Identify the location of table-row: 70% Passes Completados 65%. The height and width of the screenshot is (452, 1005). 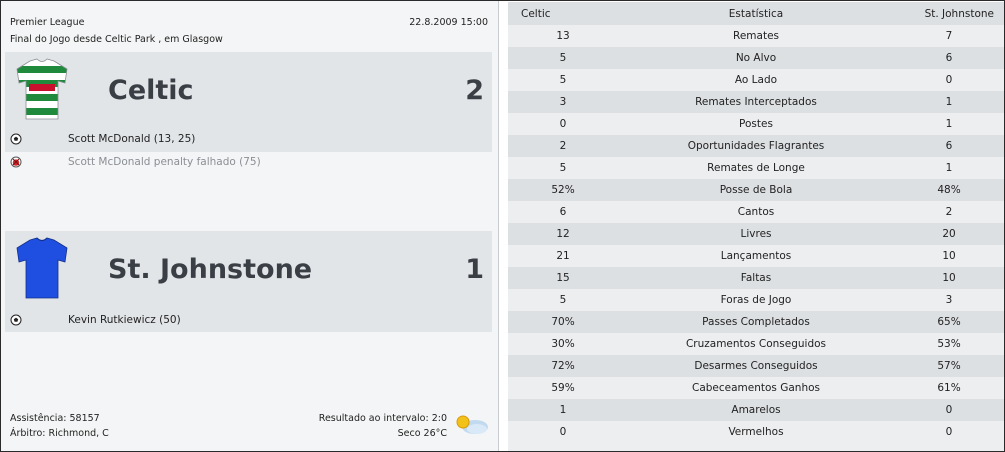
(756, 322).